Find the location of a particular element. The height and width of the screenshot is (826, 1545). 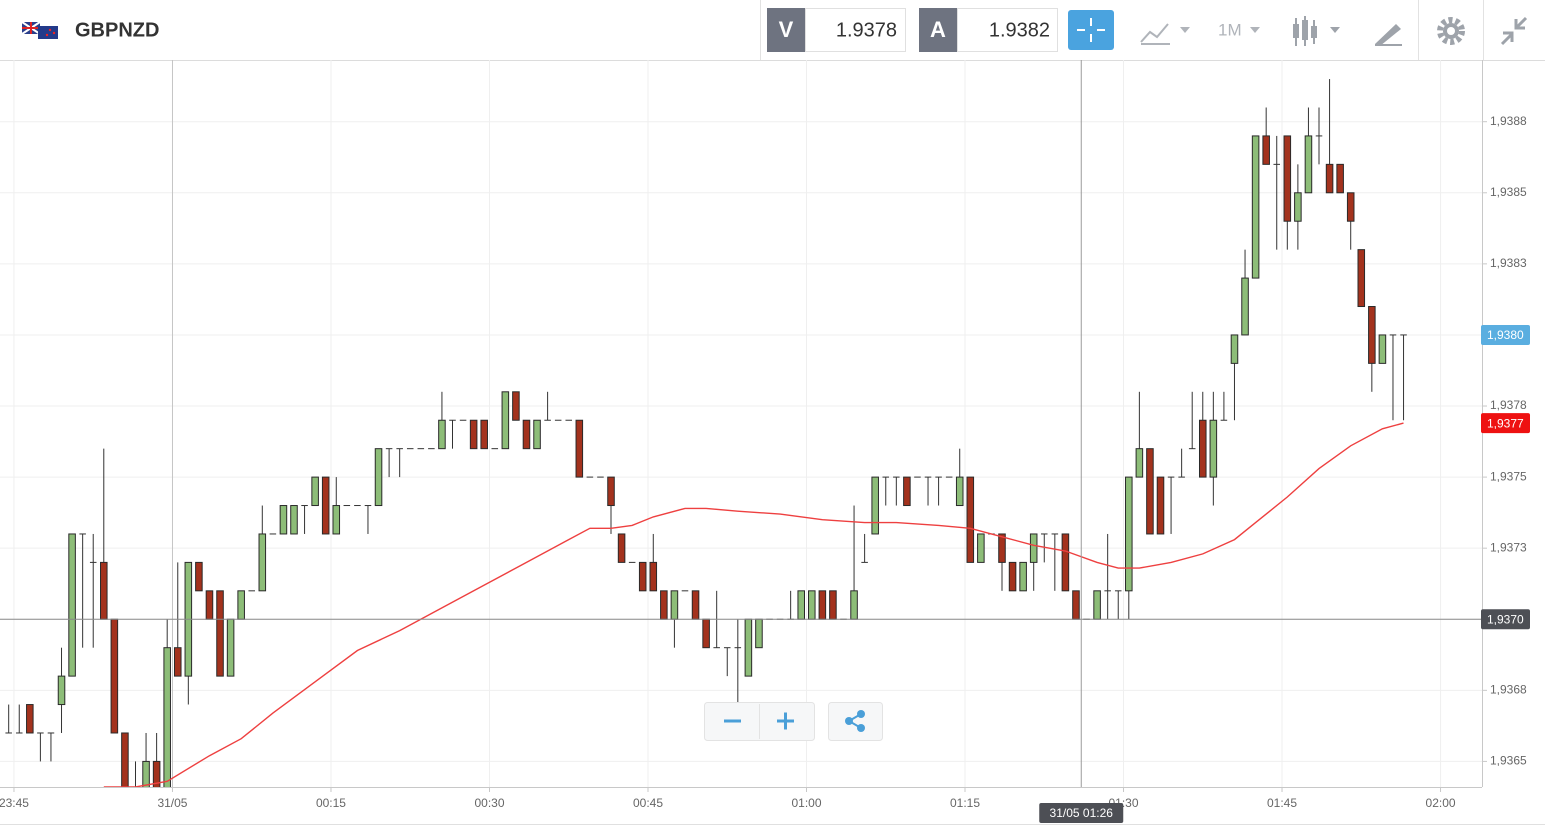

y-tick-label: 1,9378 is located at coordinates (1508, 405).